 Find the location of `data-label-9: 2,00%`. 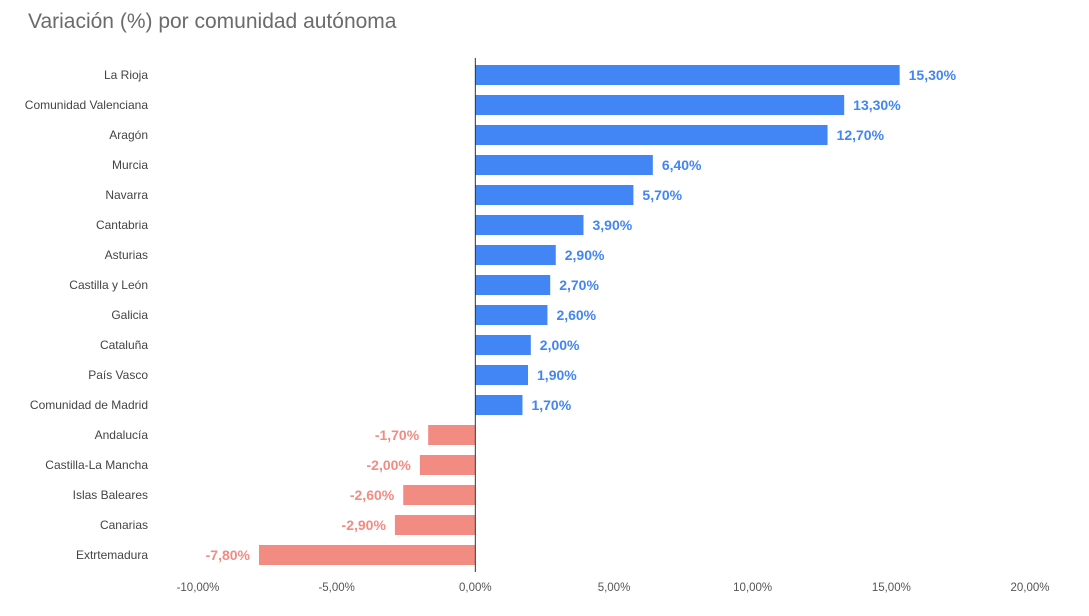

data-label-9: 2,00% is located at coordinates (560, 345).